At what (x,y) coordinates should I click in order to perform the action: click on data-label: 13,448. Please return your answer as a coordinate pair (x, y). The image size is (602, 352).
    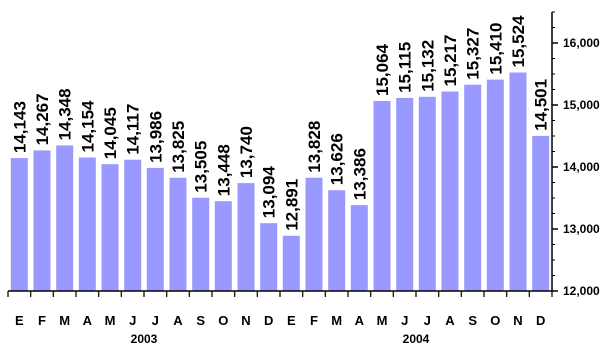
    Looking at the image, I should click on (223, 170).